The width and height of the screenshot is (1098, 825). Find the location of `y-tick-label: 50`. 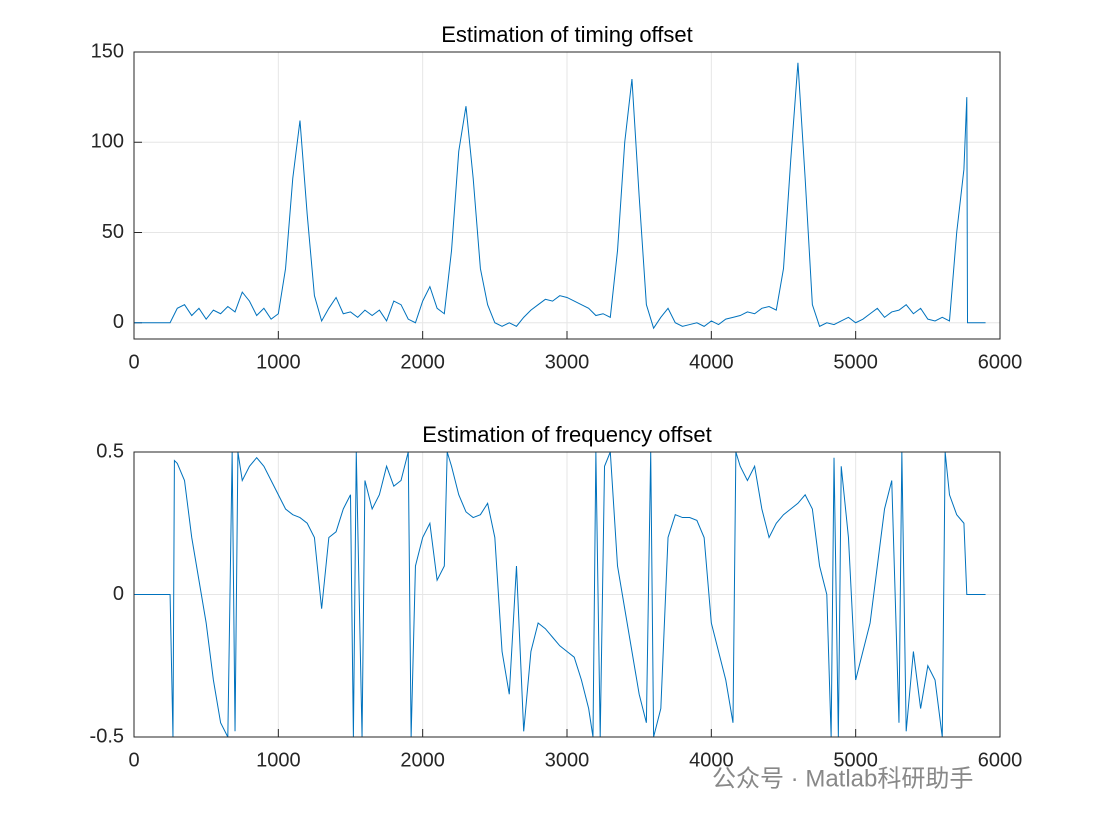

y-tick-label: 50 is located at coordinates (113, 232).